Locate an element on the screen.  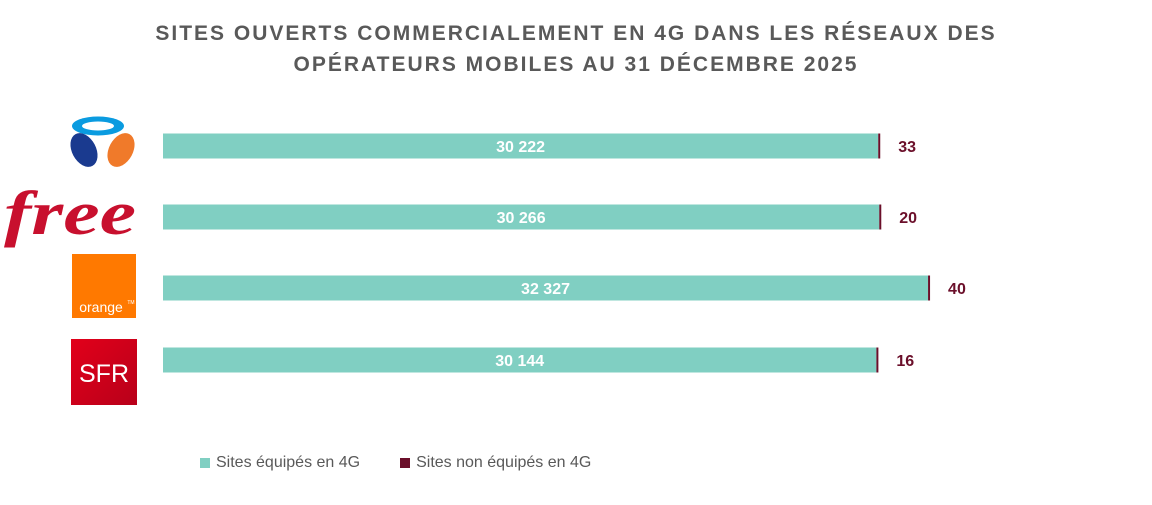
legend-item-not-equipped: Sites non équipés en 4G is located at coordinates (495, 463).